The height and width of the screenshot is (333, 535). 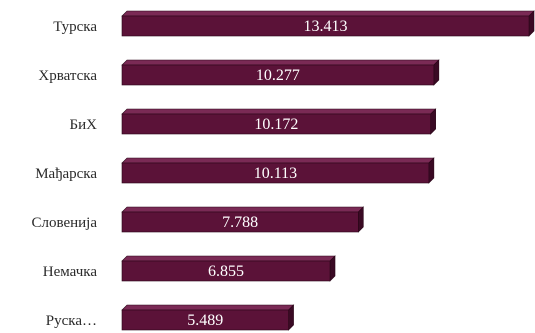 What do you see at coordinates (84, 125) in the screenshot?
I see `category-label: БиХ` at bounding box center [84, 125].